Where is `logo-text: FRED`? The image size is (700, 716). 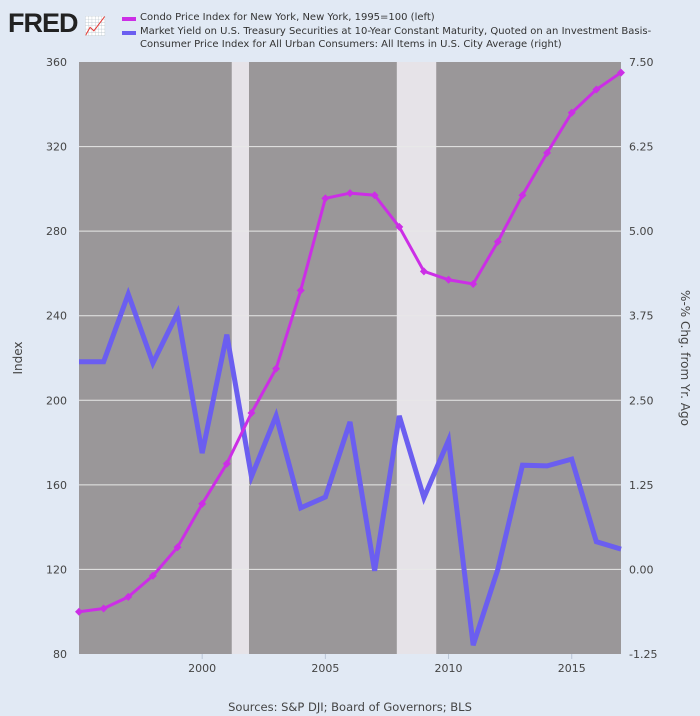 logo-text: FRED is located at coordinates (43, 23).